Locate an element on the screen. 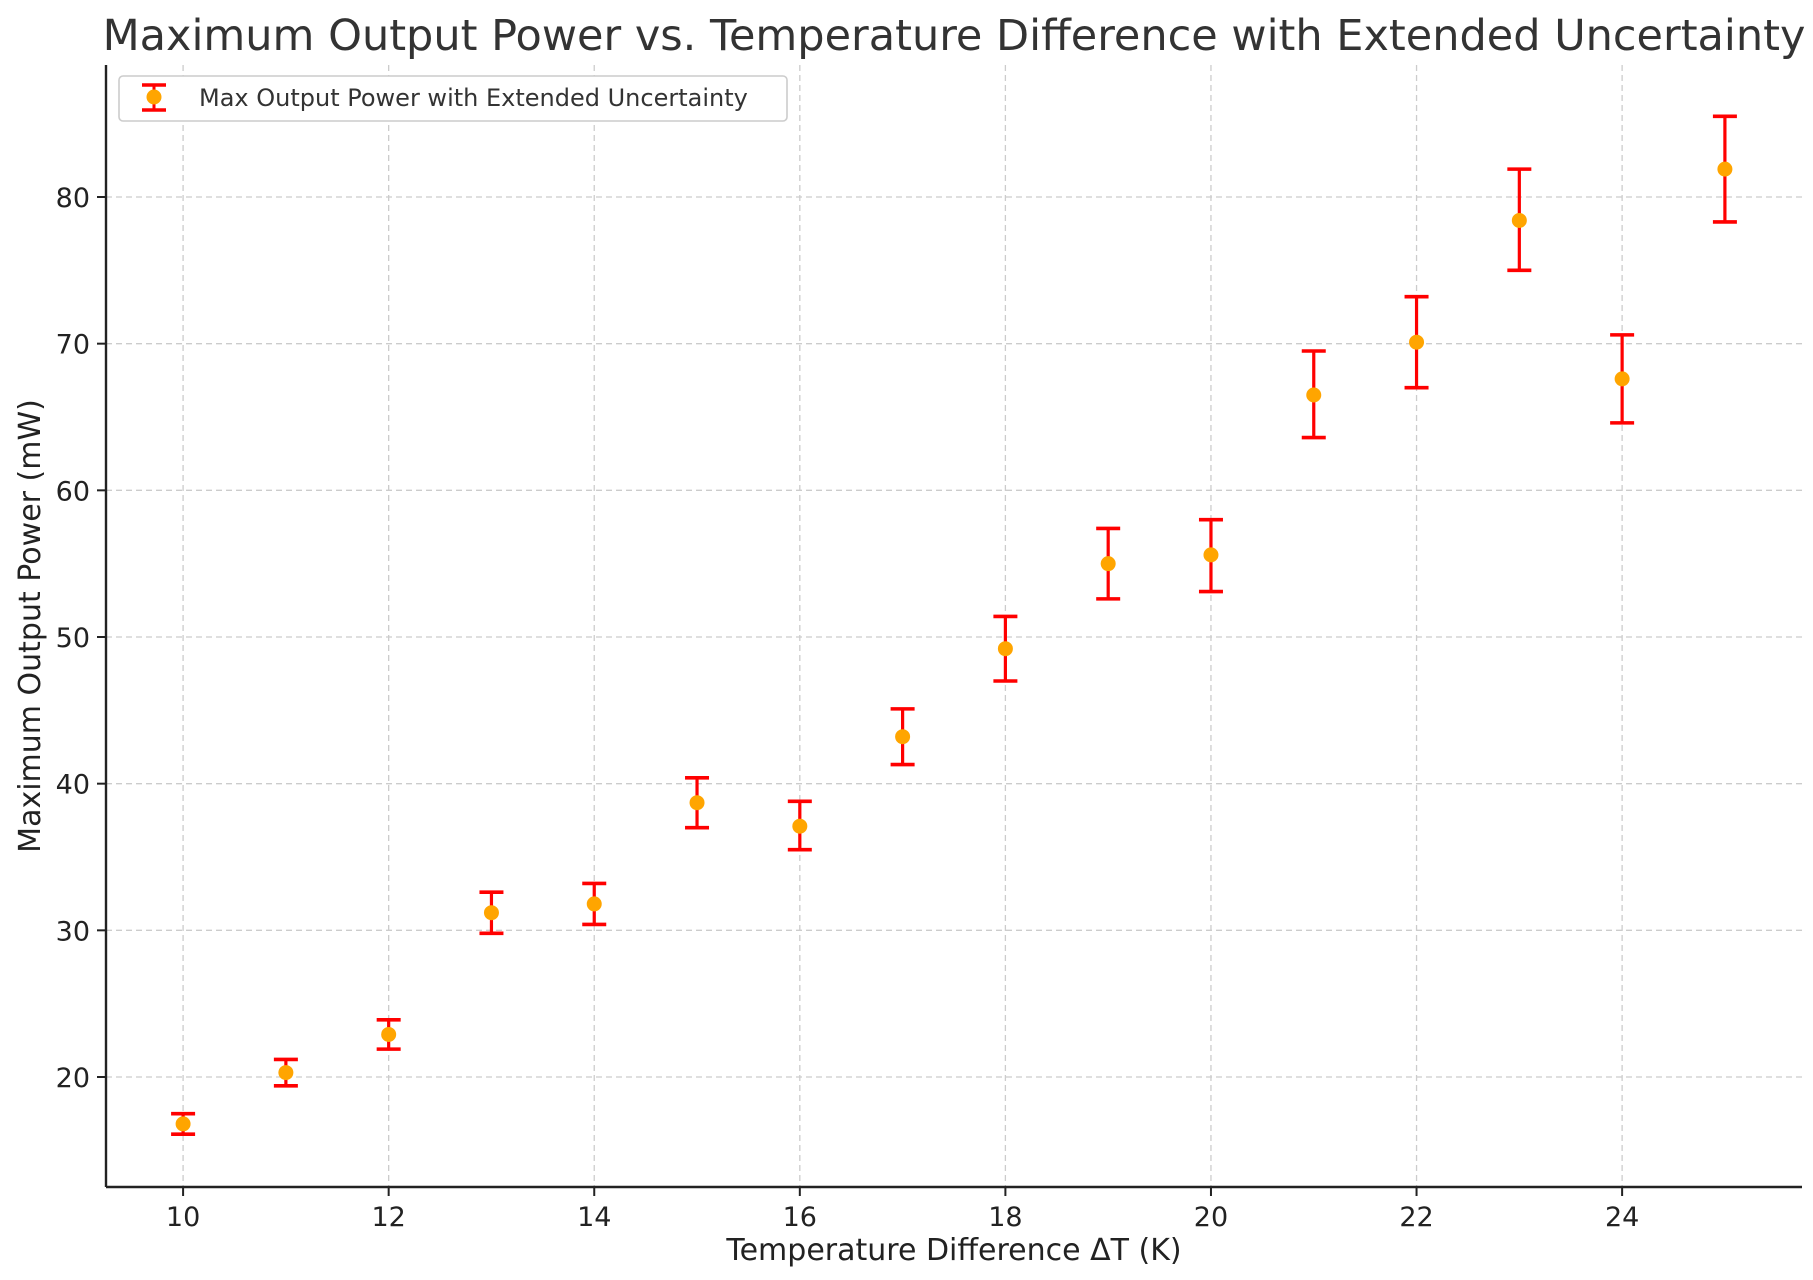 Image resolution: width=1813 pixels, height=1280 pixels. legend-box is located at coordinates (453, 98).